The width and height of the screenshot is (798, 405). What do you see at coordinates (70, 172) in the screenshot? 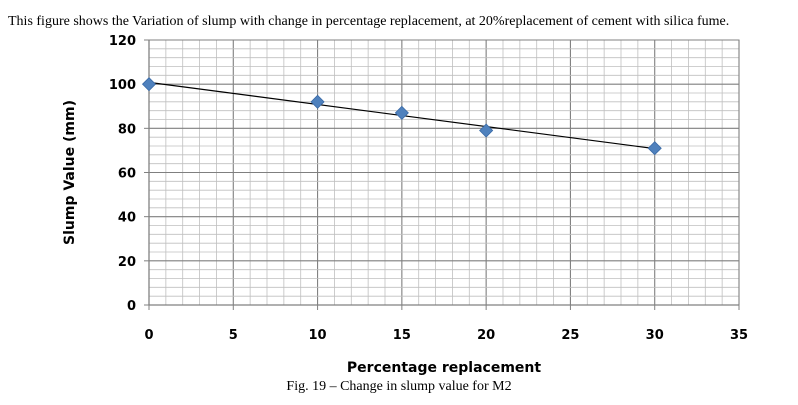
I see `y-axis-title: Slump Value (mm)` at bounding box center [70, 172].